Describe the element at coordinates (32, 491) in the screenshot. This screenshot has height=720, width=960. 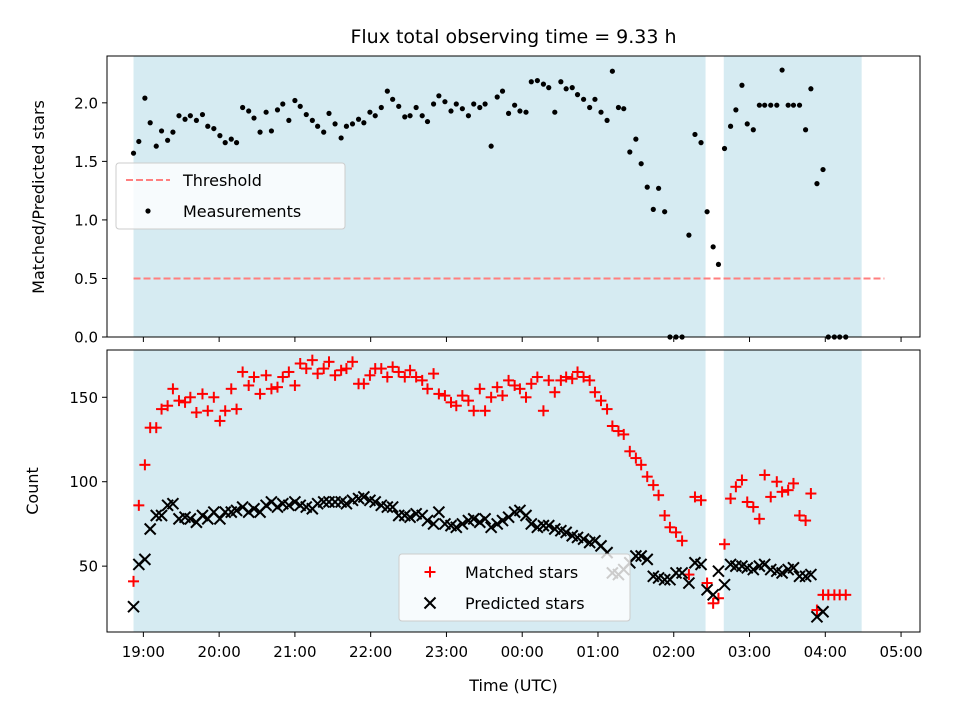
I see `bottom-y-axis-label: Count` at that location.